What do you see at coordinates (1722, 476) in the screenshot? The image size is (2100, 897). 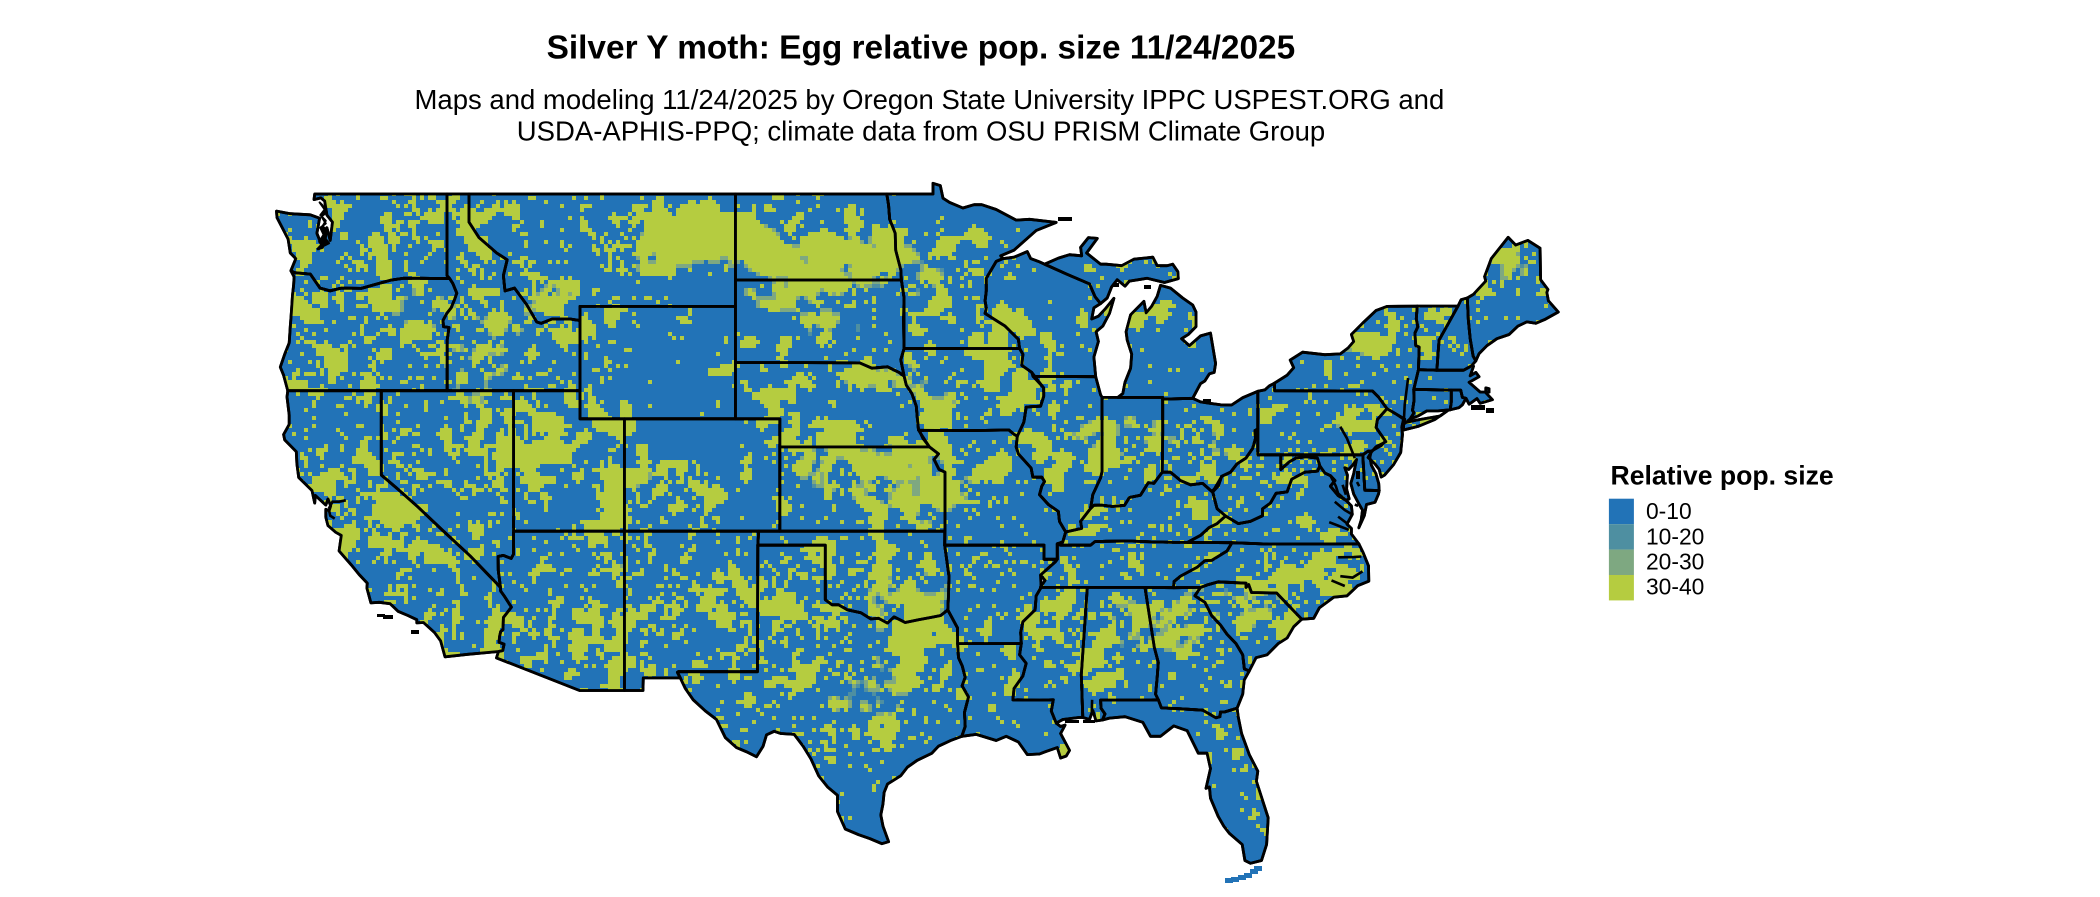 I see `svg-text: Relative pop. size` at bounding box center [1722, 476].